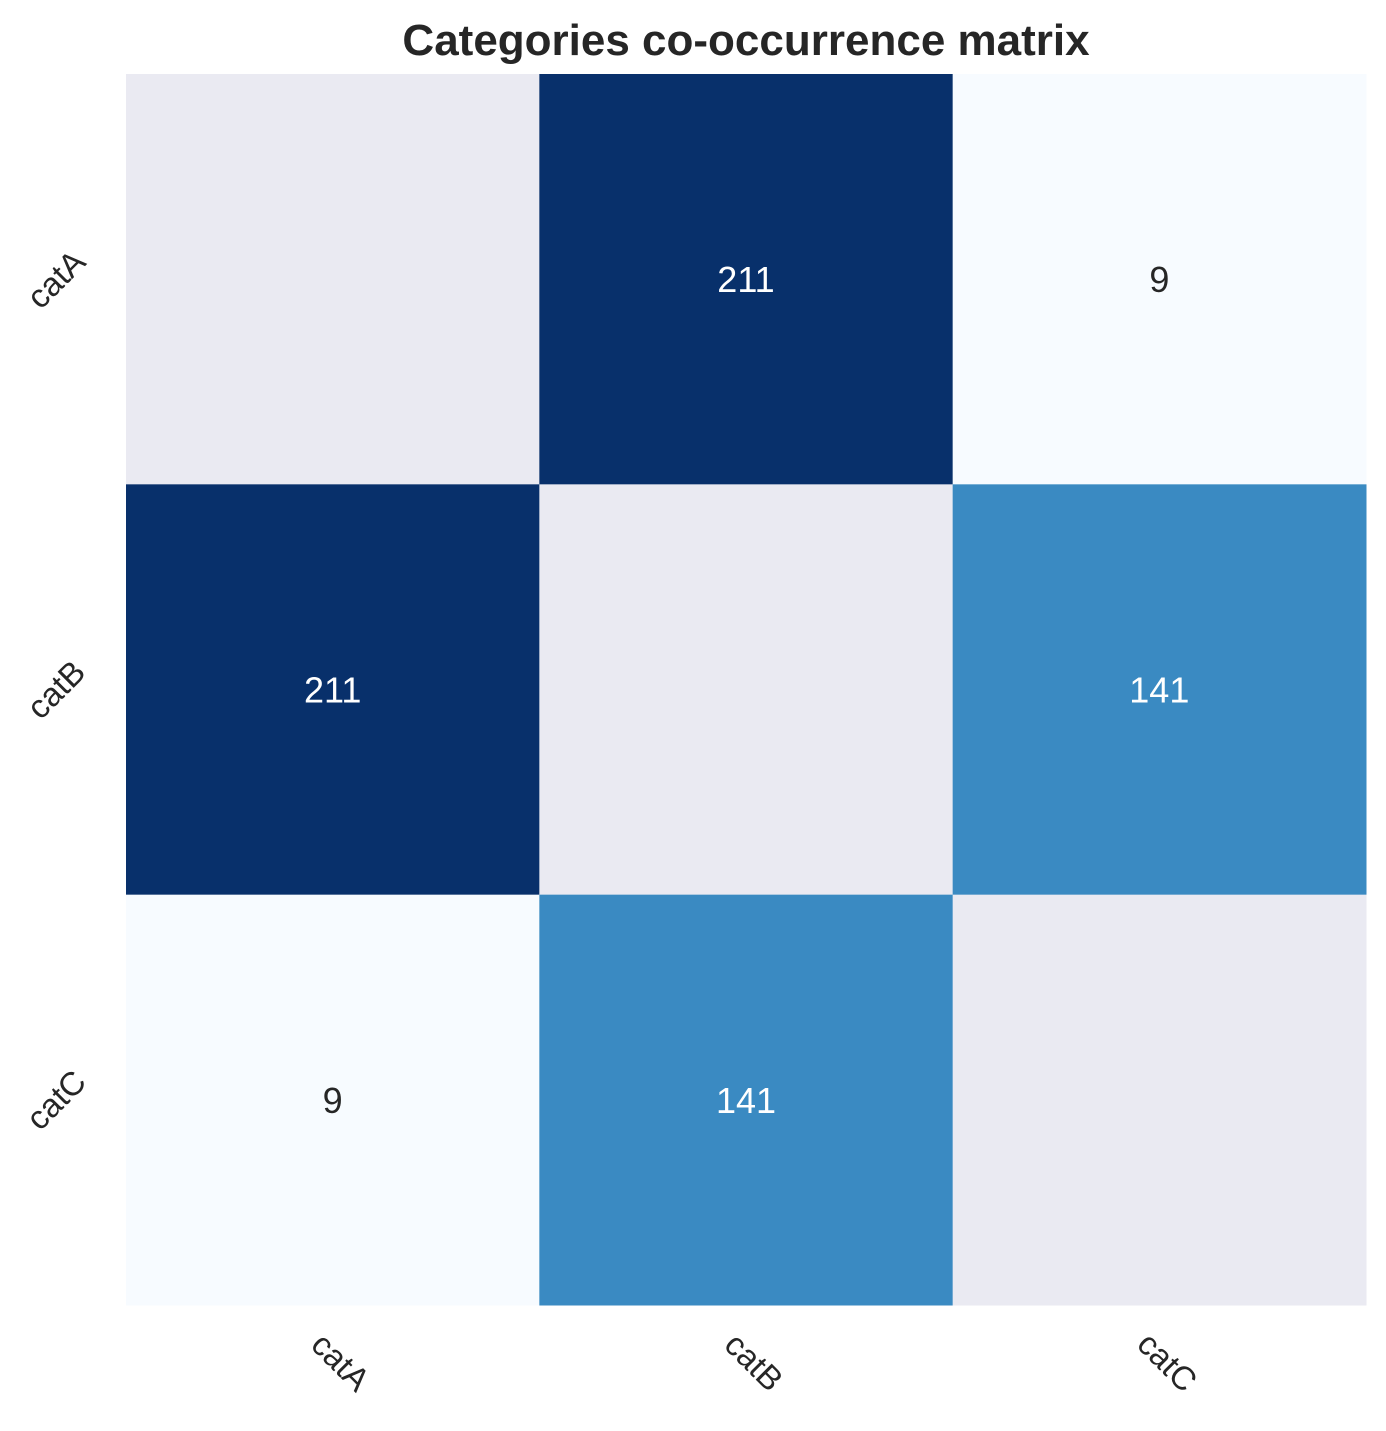 The height and width of the screenshot is (1431, 1386). Describe the element at coordinates (340, 1361) in the screenshot. I see `x-tick-label: catA` at that location.